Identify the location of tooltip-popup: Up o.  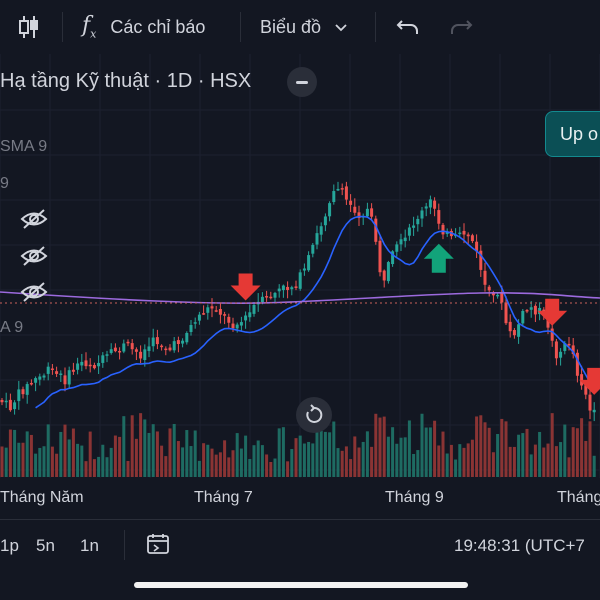
(572, 134).